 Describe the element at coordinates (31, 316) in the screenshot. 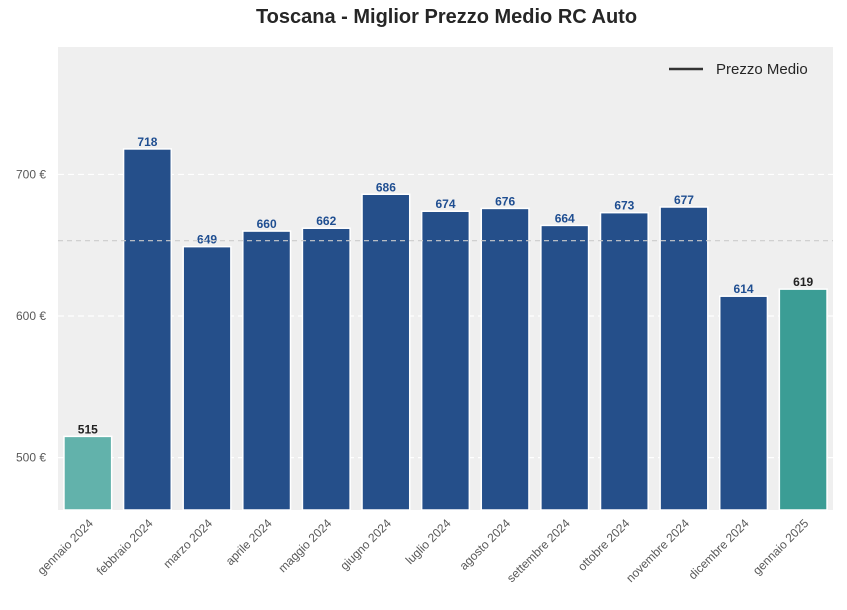

I see `y-tick-label: 600 €` at that location.